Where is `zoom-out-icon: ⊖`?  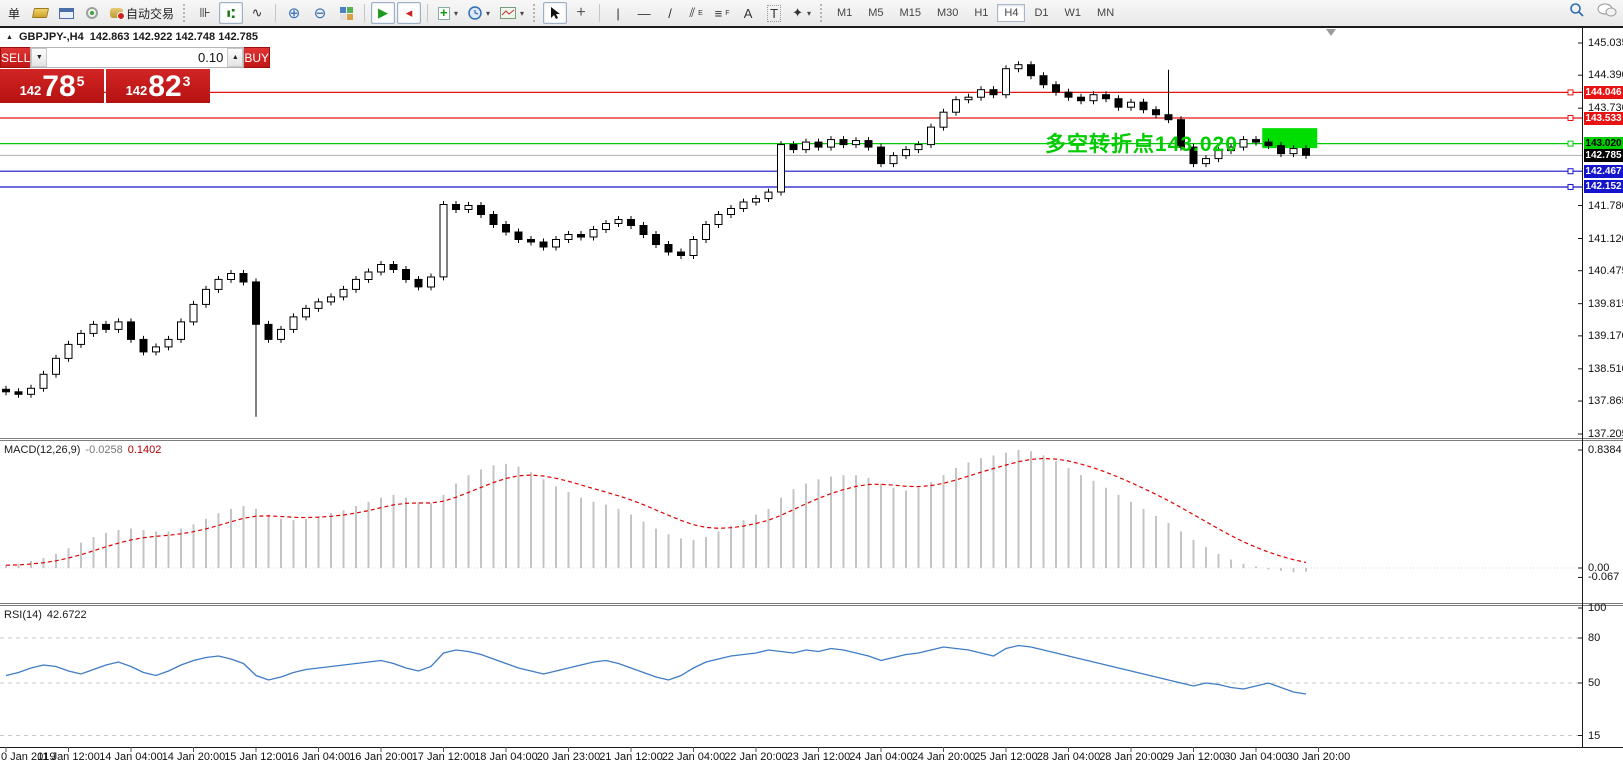
zoom-out-icon: ⊖ is located at coordinates (320, 13).